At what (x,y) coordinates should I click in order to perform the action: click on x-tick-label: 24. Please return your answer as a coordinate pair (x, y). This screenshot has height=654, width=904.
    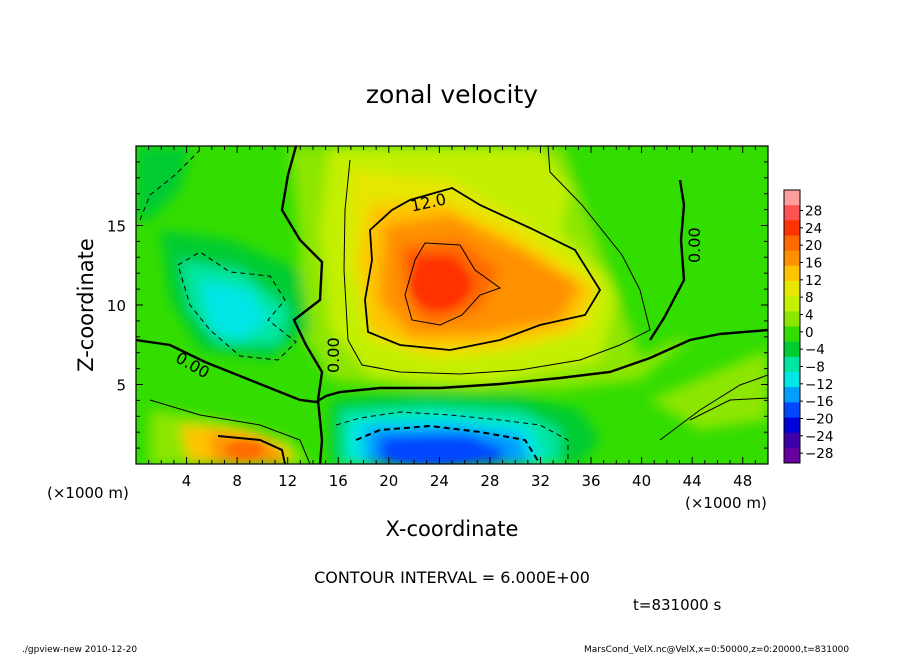
    Looking at the image, I should click on (439, 481).